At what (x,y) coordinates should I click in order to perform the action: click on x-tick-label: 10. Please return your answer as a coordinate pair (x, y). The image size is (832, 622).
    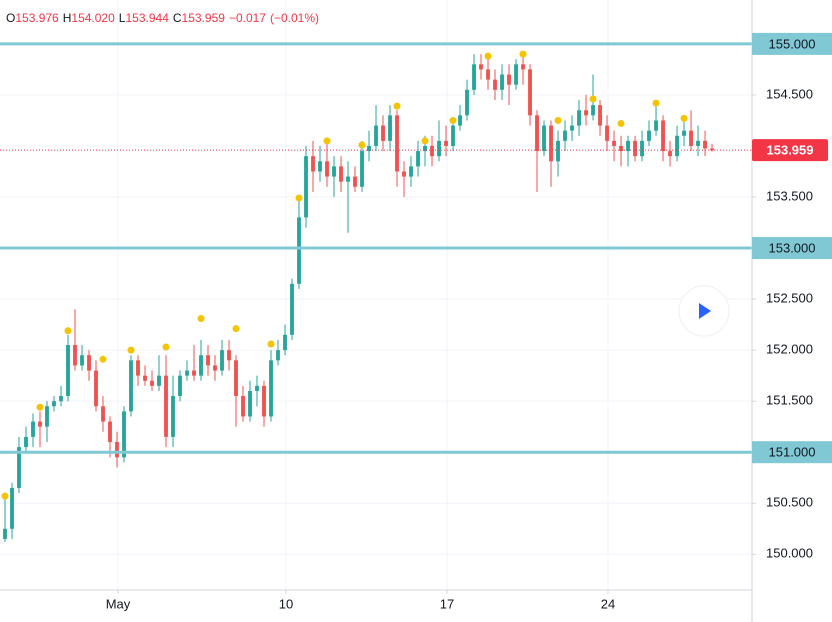
    Looking at the image, I should click on (286, 603).